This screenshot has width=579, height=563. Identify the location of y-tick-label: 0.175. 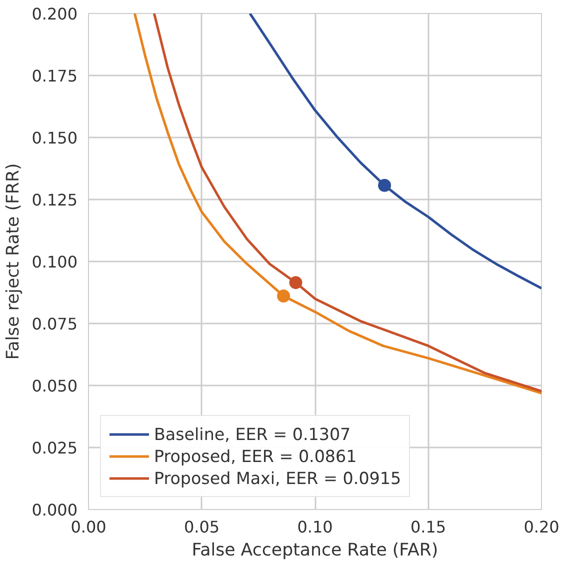
(55, 76).